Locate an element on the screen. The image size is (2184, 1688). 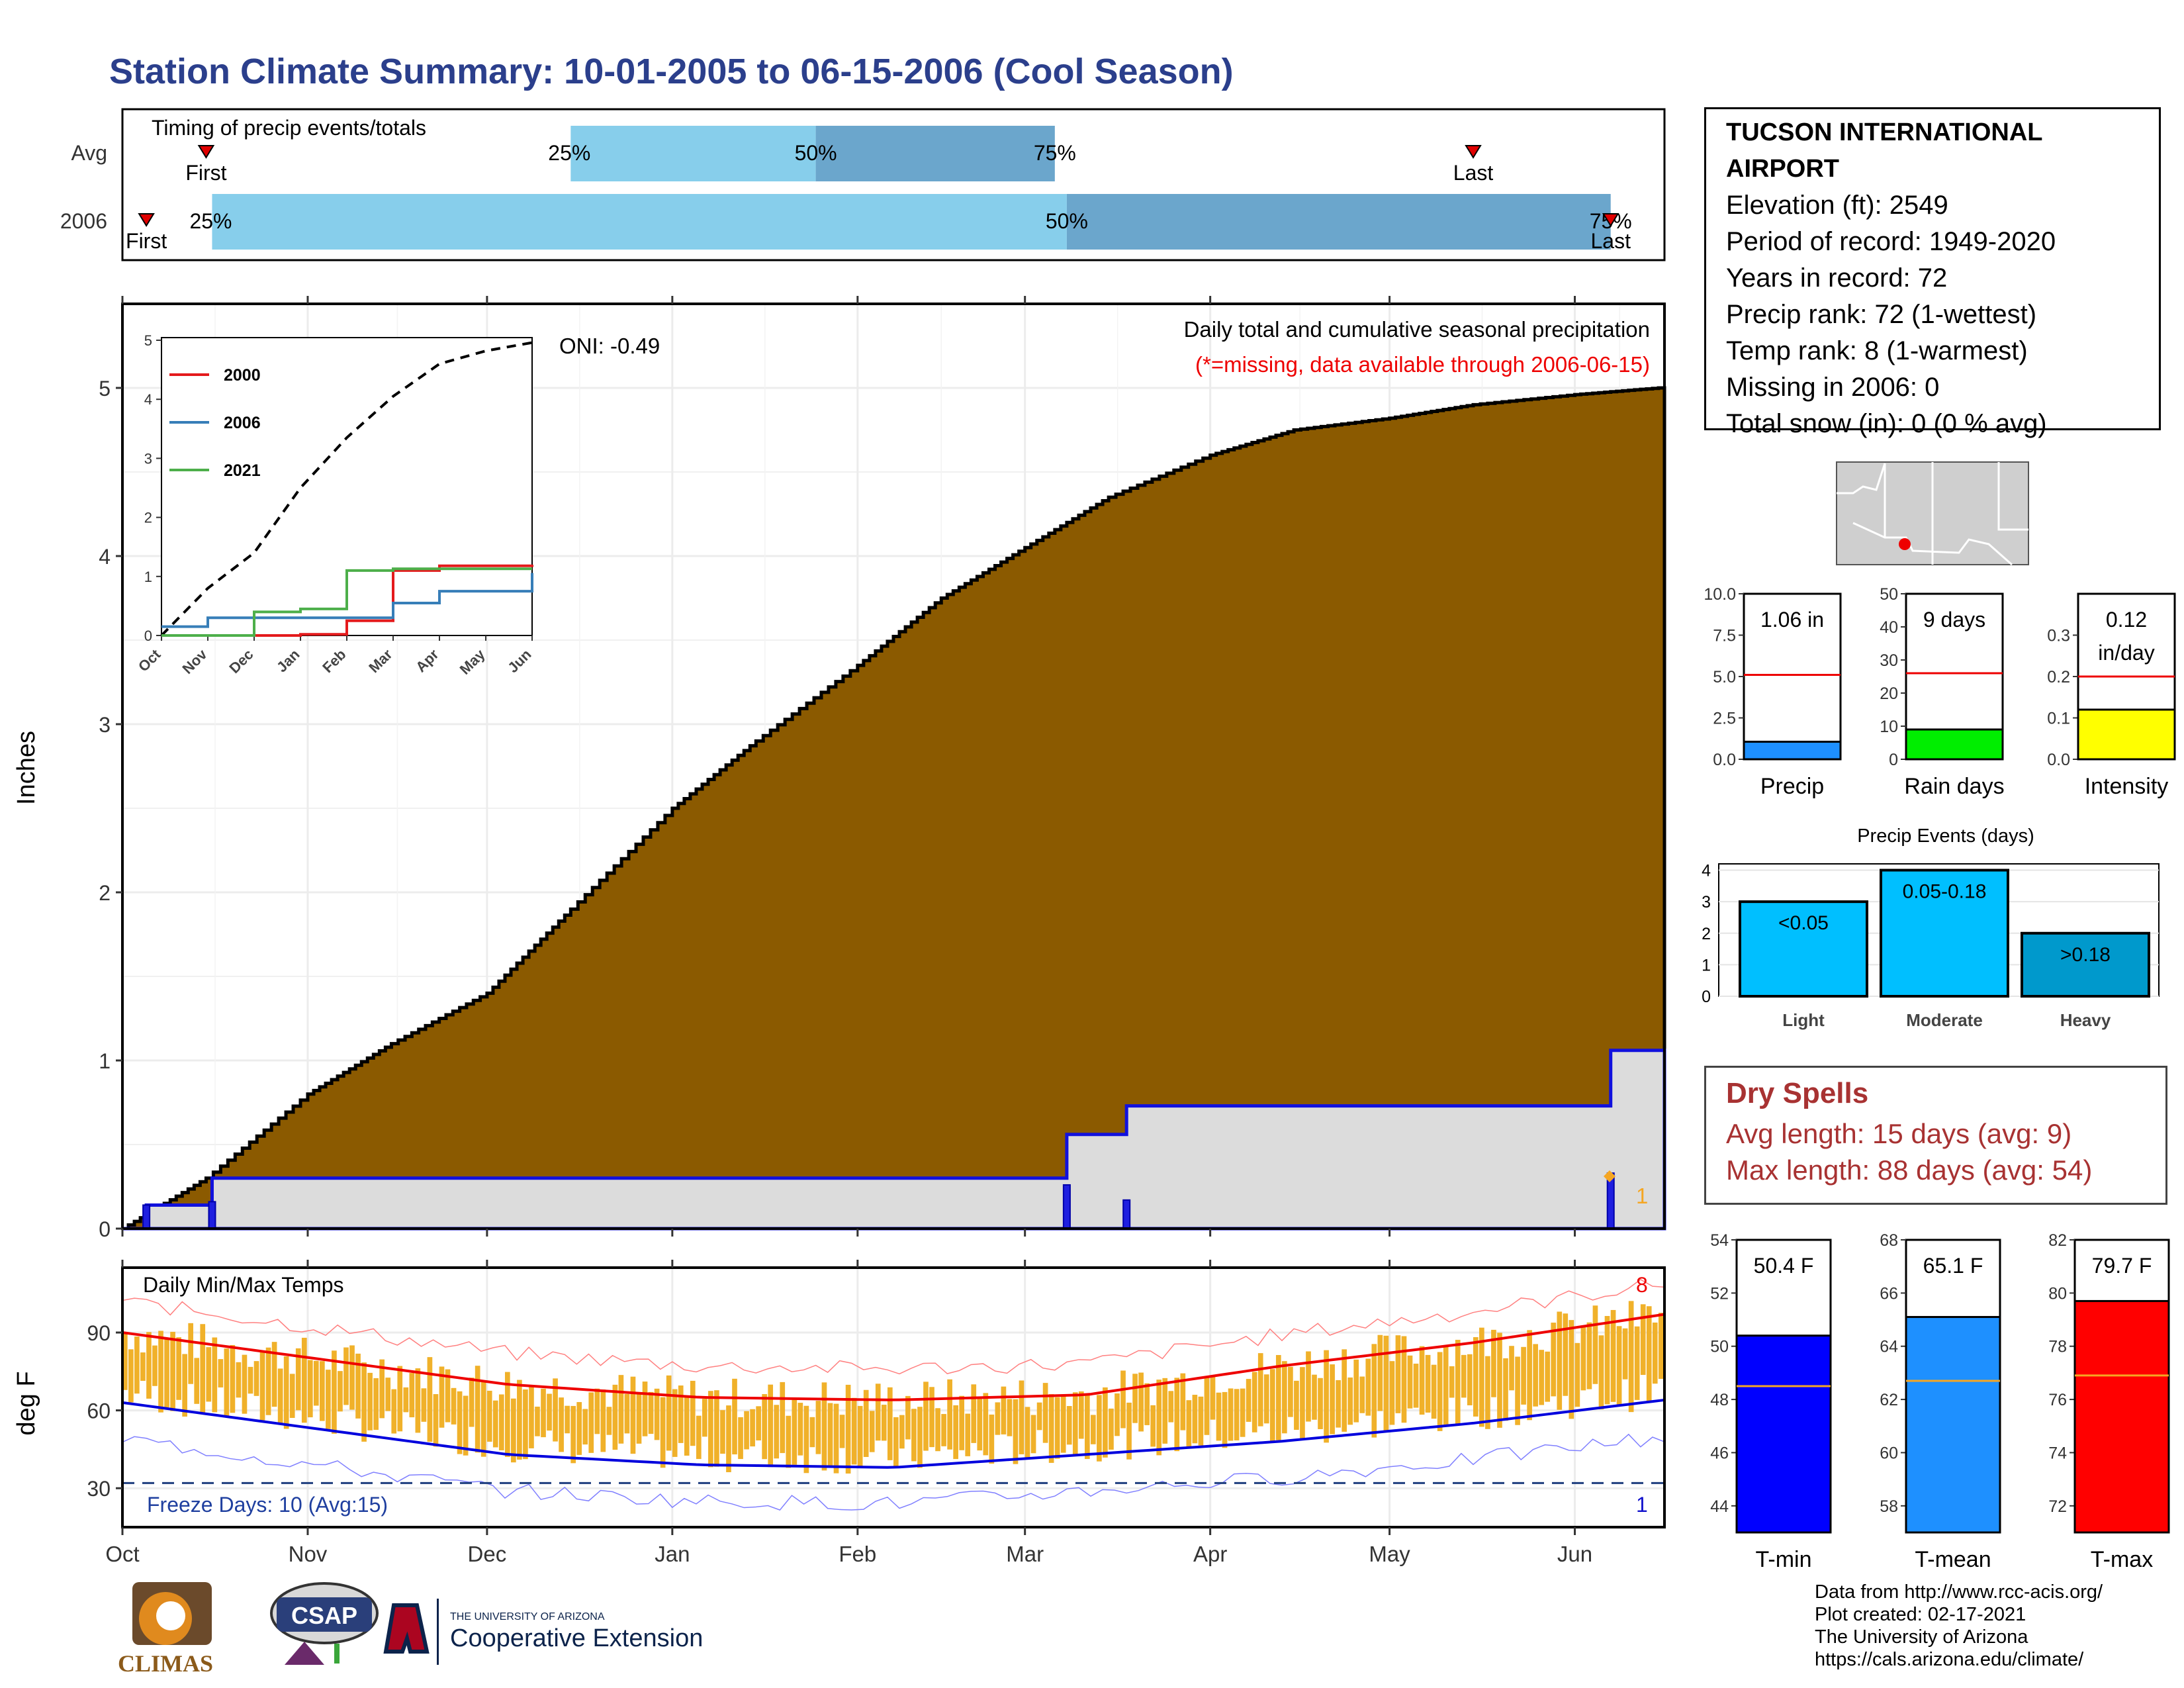
mini-tick-label: 60 is located at coordinates (1889, 1453).